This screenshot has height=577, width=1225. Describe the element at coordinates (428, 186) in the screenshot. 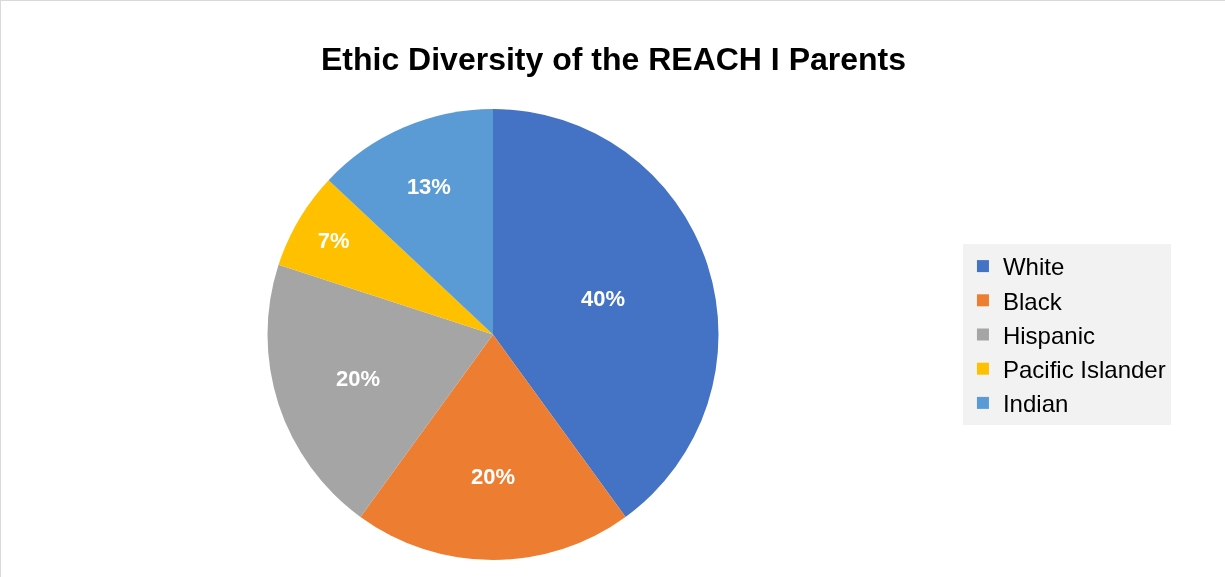

I see `data-label: 13%` at that location.